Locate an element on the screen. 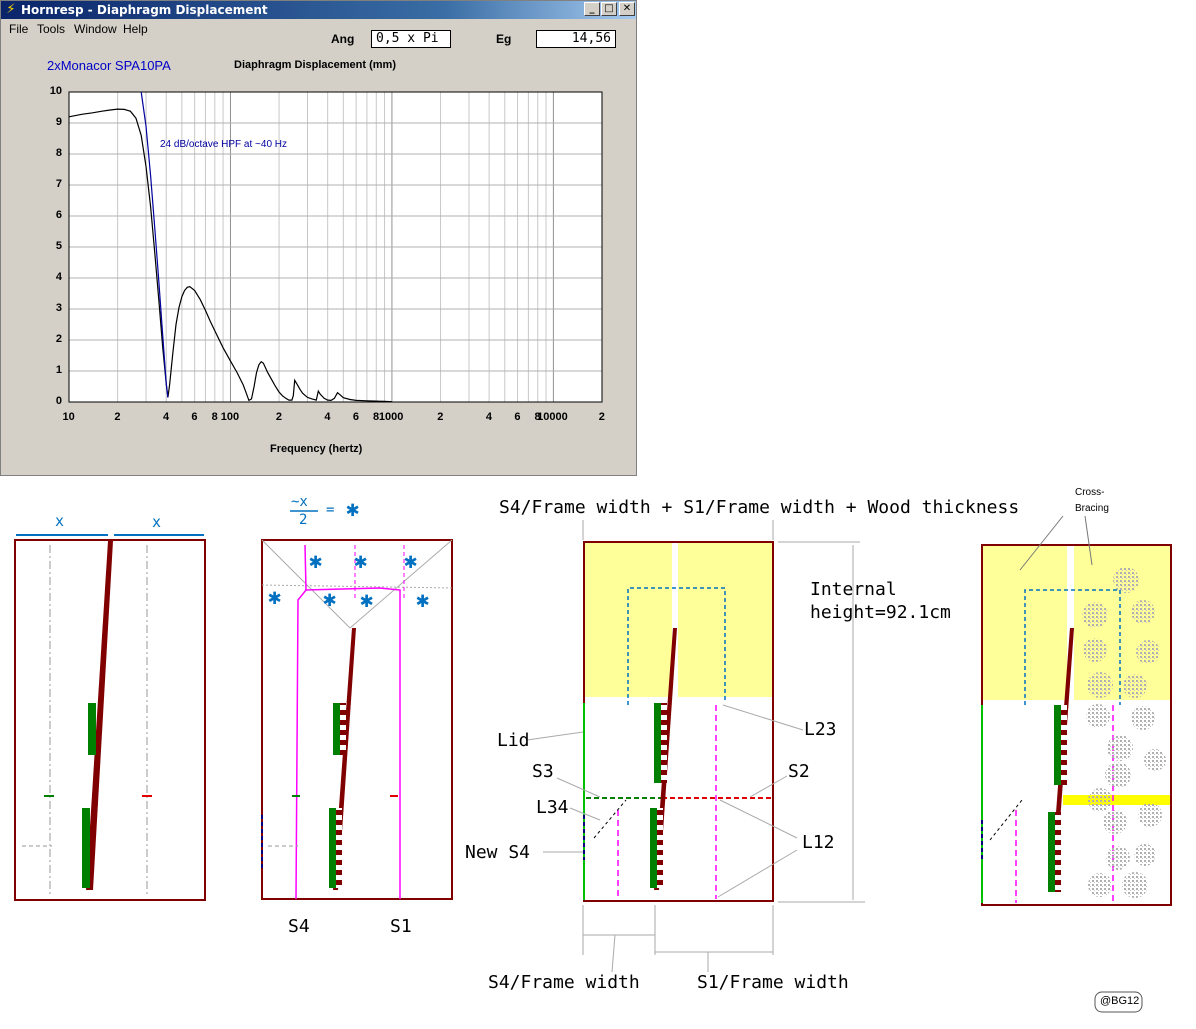  y-tick-label: 0 is located at coordinates (58, 401).